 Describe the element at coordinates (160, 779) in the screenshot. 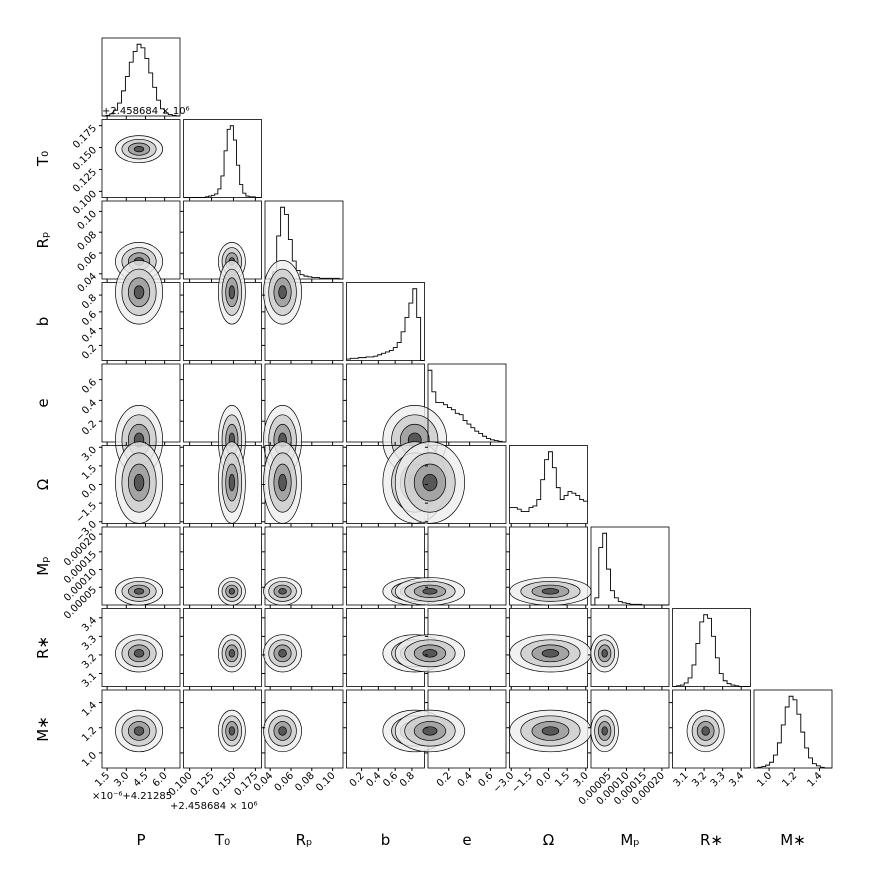

I see `x-tick-label: 6.0` at that location.